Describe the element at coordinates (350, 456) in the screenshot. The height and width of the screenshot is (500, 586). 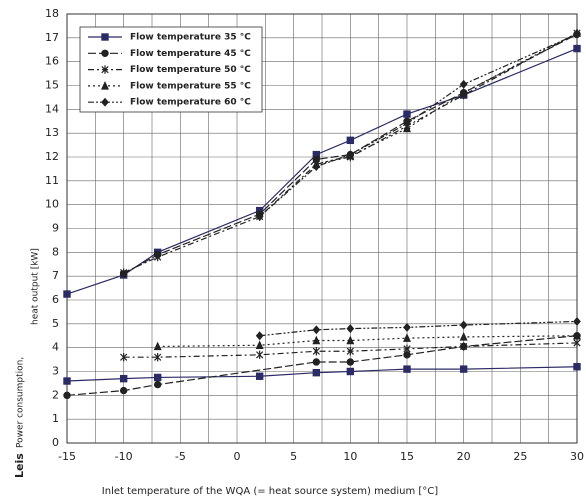
I see `x-tick-label: 10` at that location.